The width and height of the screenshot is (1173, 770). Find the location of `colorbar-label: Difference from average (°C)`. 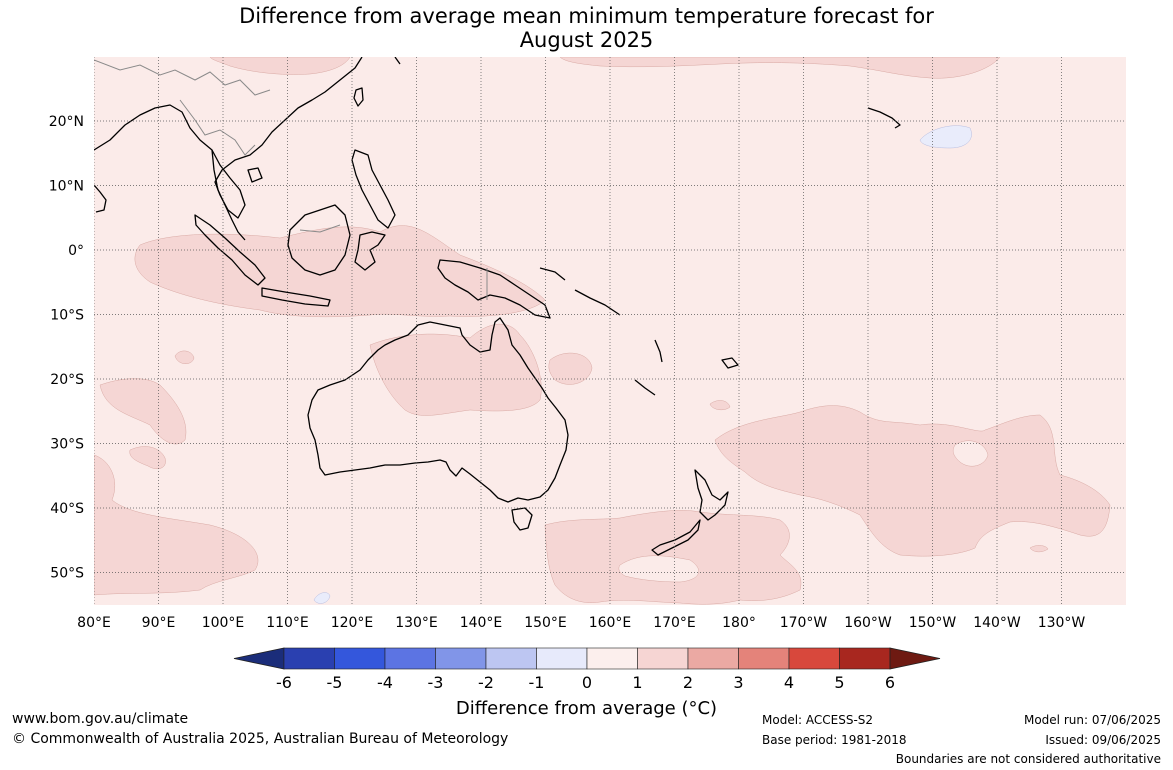

colorbar-label: Difference from average (°C) is located at coordinates (586, 708).